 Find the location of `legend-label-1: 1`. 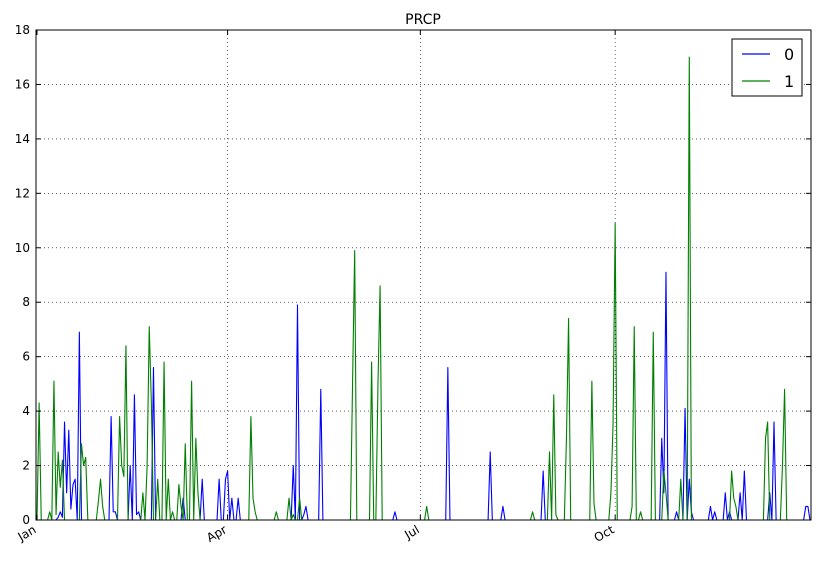

legend-label-1: 1 is located at coordinates (789, 81).